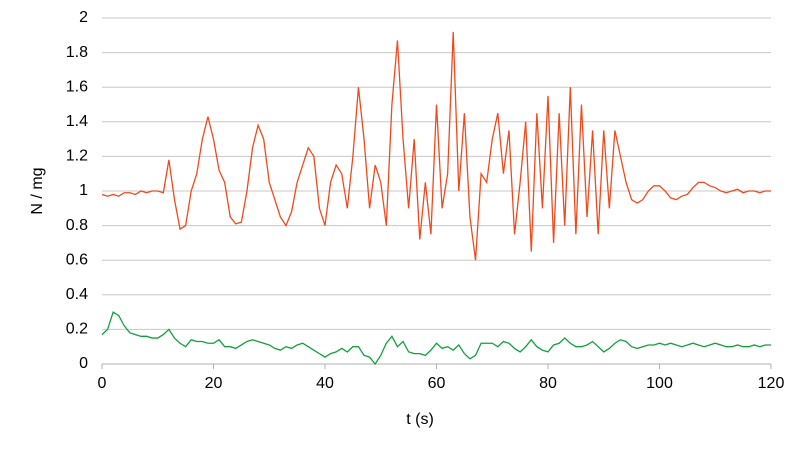  Describe the element at coordinates (77, 225) in the screenshot. I see `y-tick-label: 0.8` at that location.